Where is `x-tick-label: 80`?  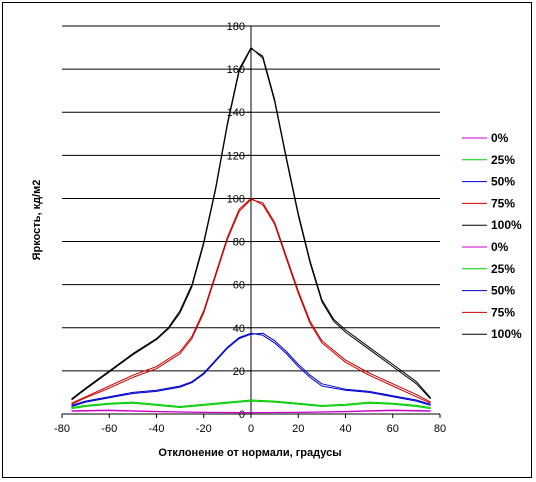
x-tick-label: 80 is located at coordinates (440, 429).